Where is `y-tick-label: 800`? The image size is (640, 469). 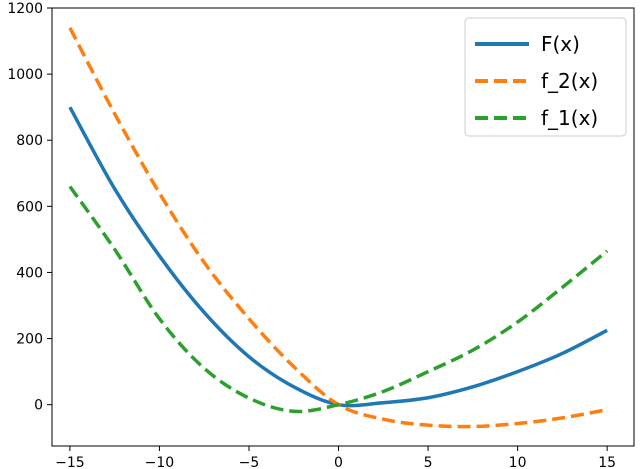
y-tick-label: 800 is located at coordinates (29, 141).